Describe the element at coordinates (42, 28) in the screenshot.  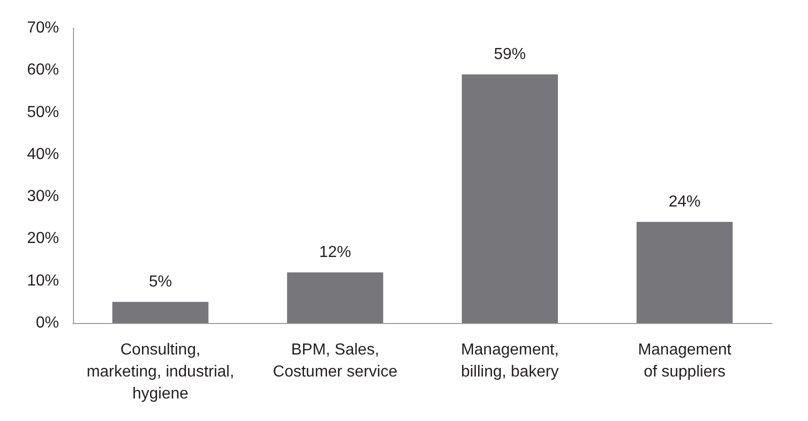
I see `y-tick-label: 70%` at that location.